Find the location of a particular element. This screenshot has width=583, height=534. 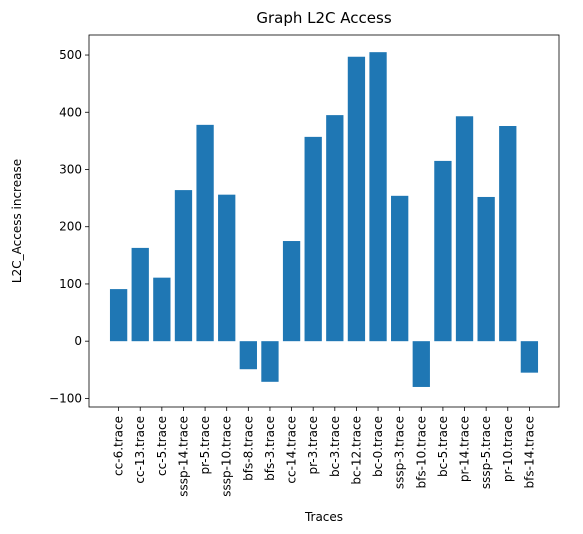

y-tick-label: 0 is located at coordinates (78, 341).